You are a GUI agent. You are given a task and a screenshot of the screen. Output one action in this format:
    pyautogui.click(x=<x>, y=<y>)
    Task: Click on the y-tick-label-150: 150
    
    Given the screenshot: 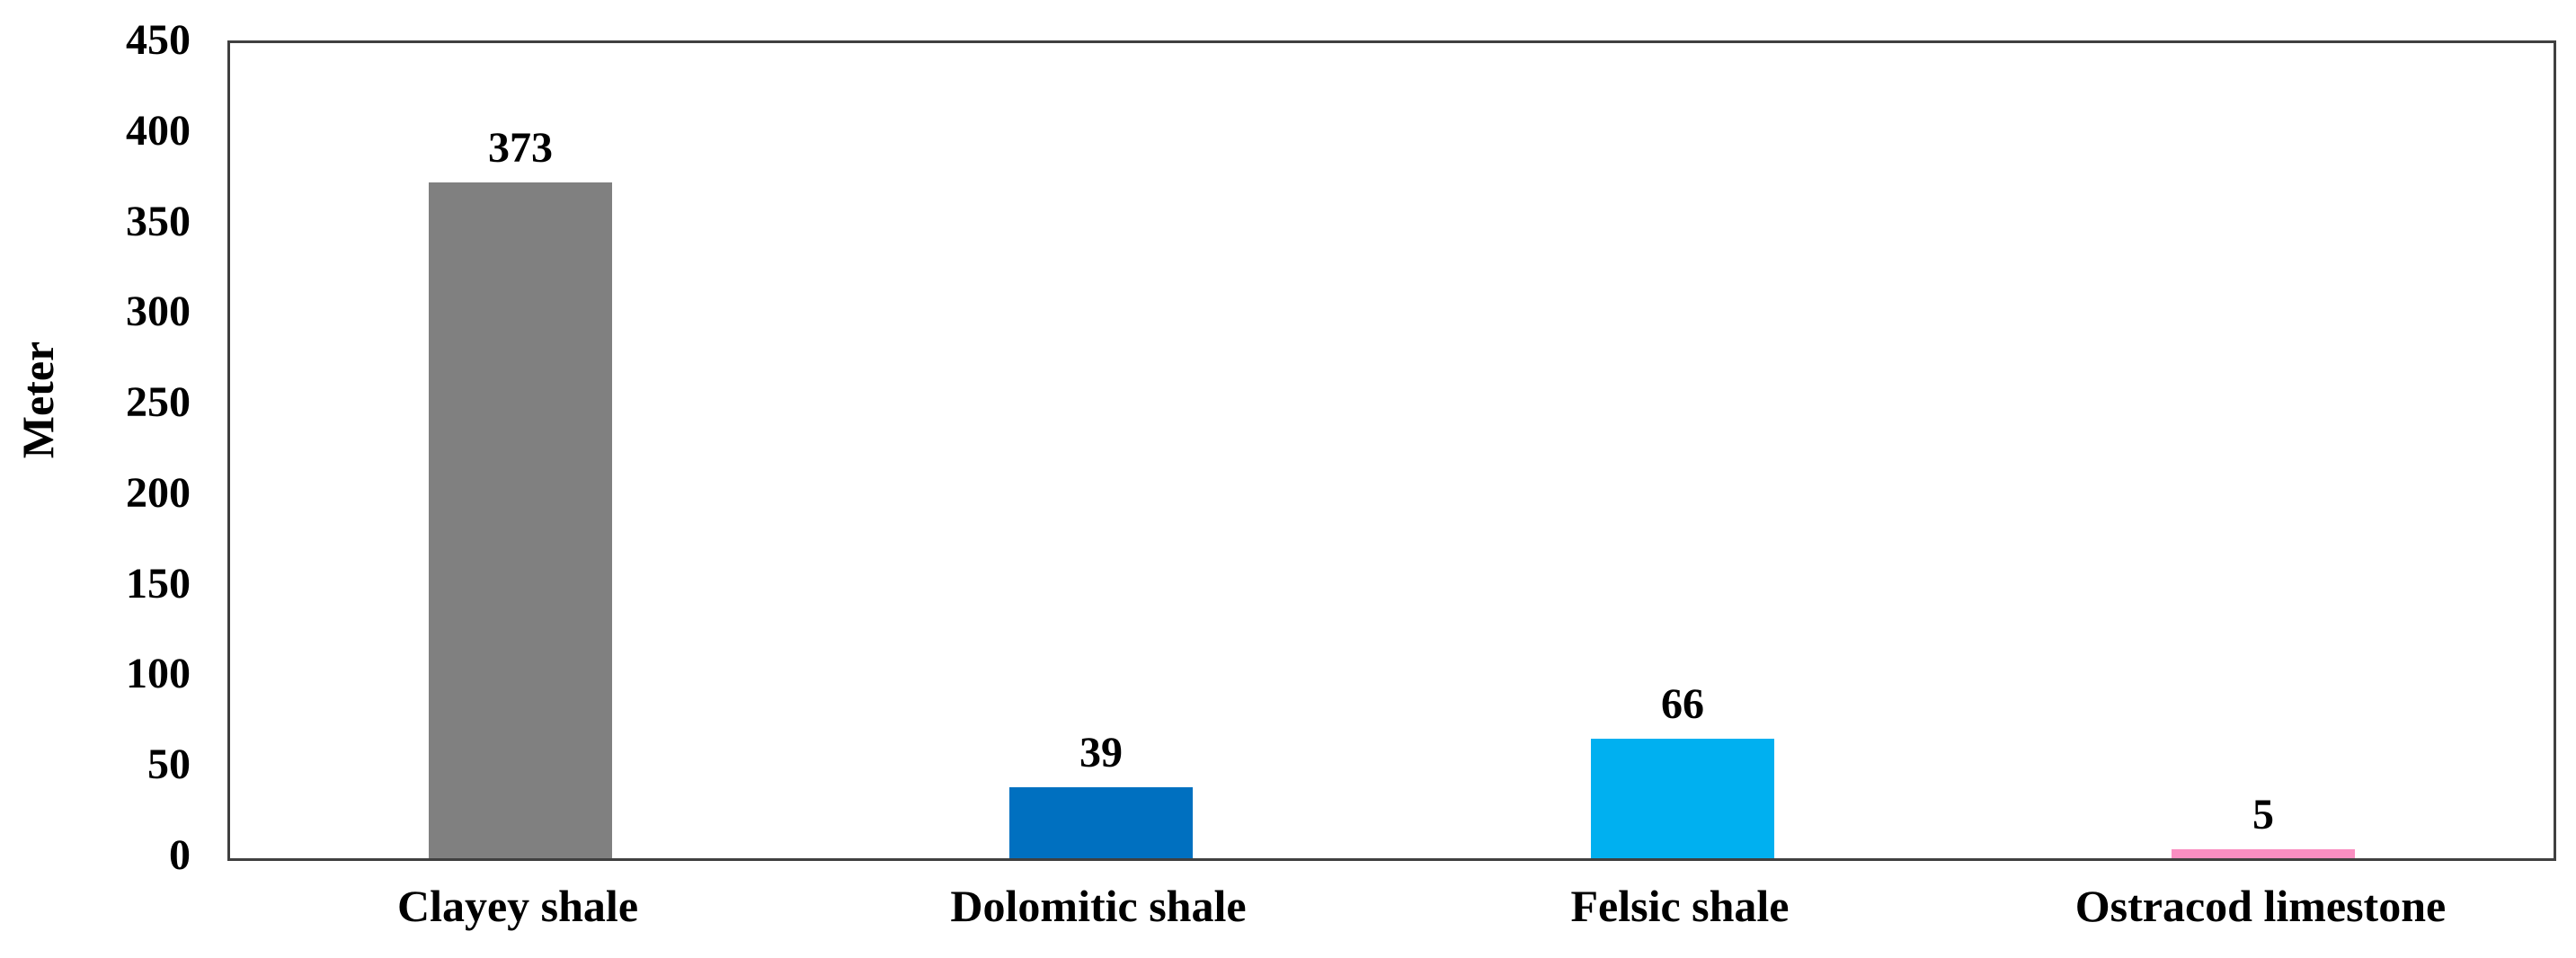 What is the action you would take?
    pyautogui.click(x=158, y=583)
    